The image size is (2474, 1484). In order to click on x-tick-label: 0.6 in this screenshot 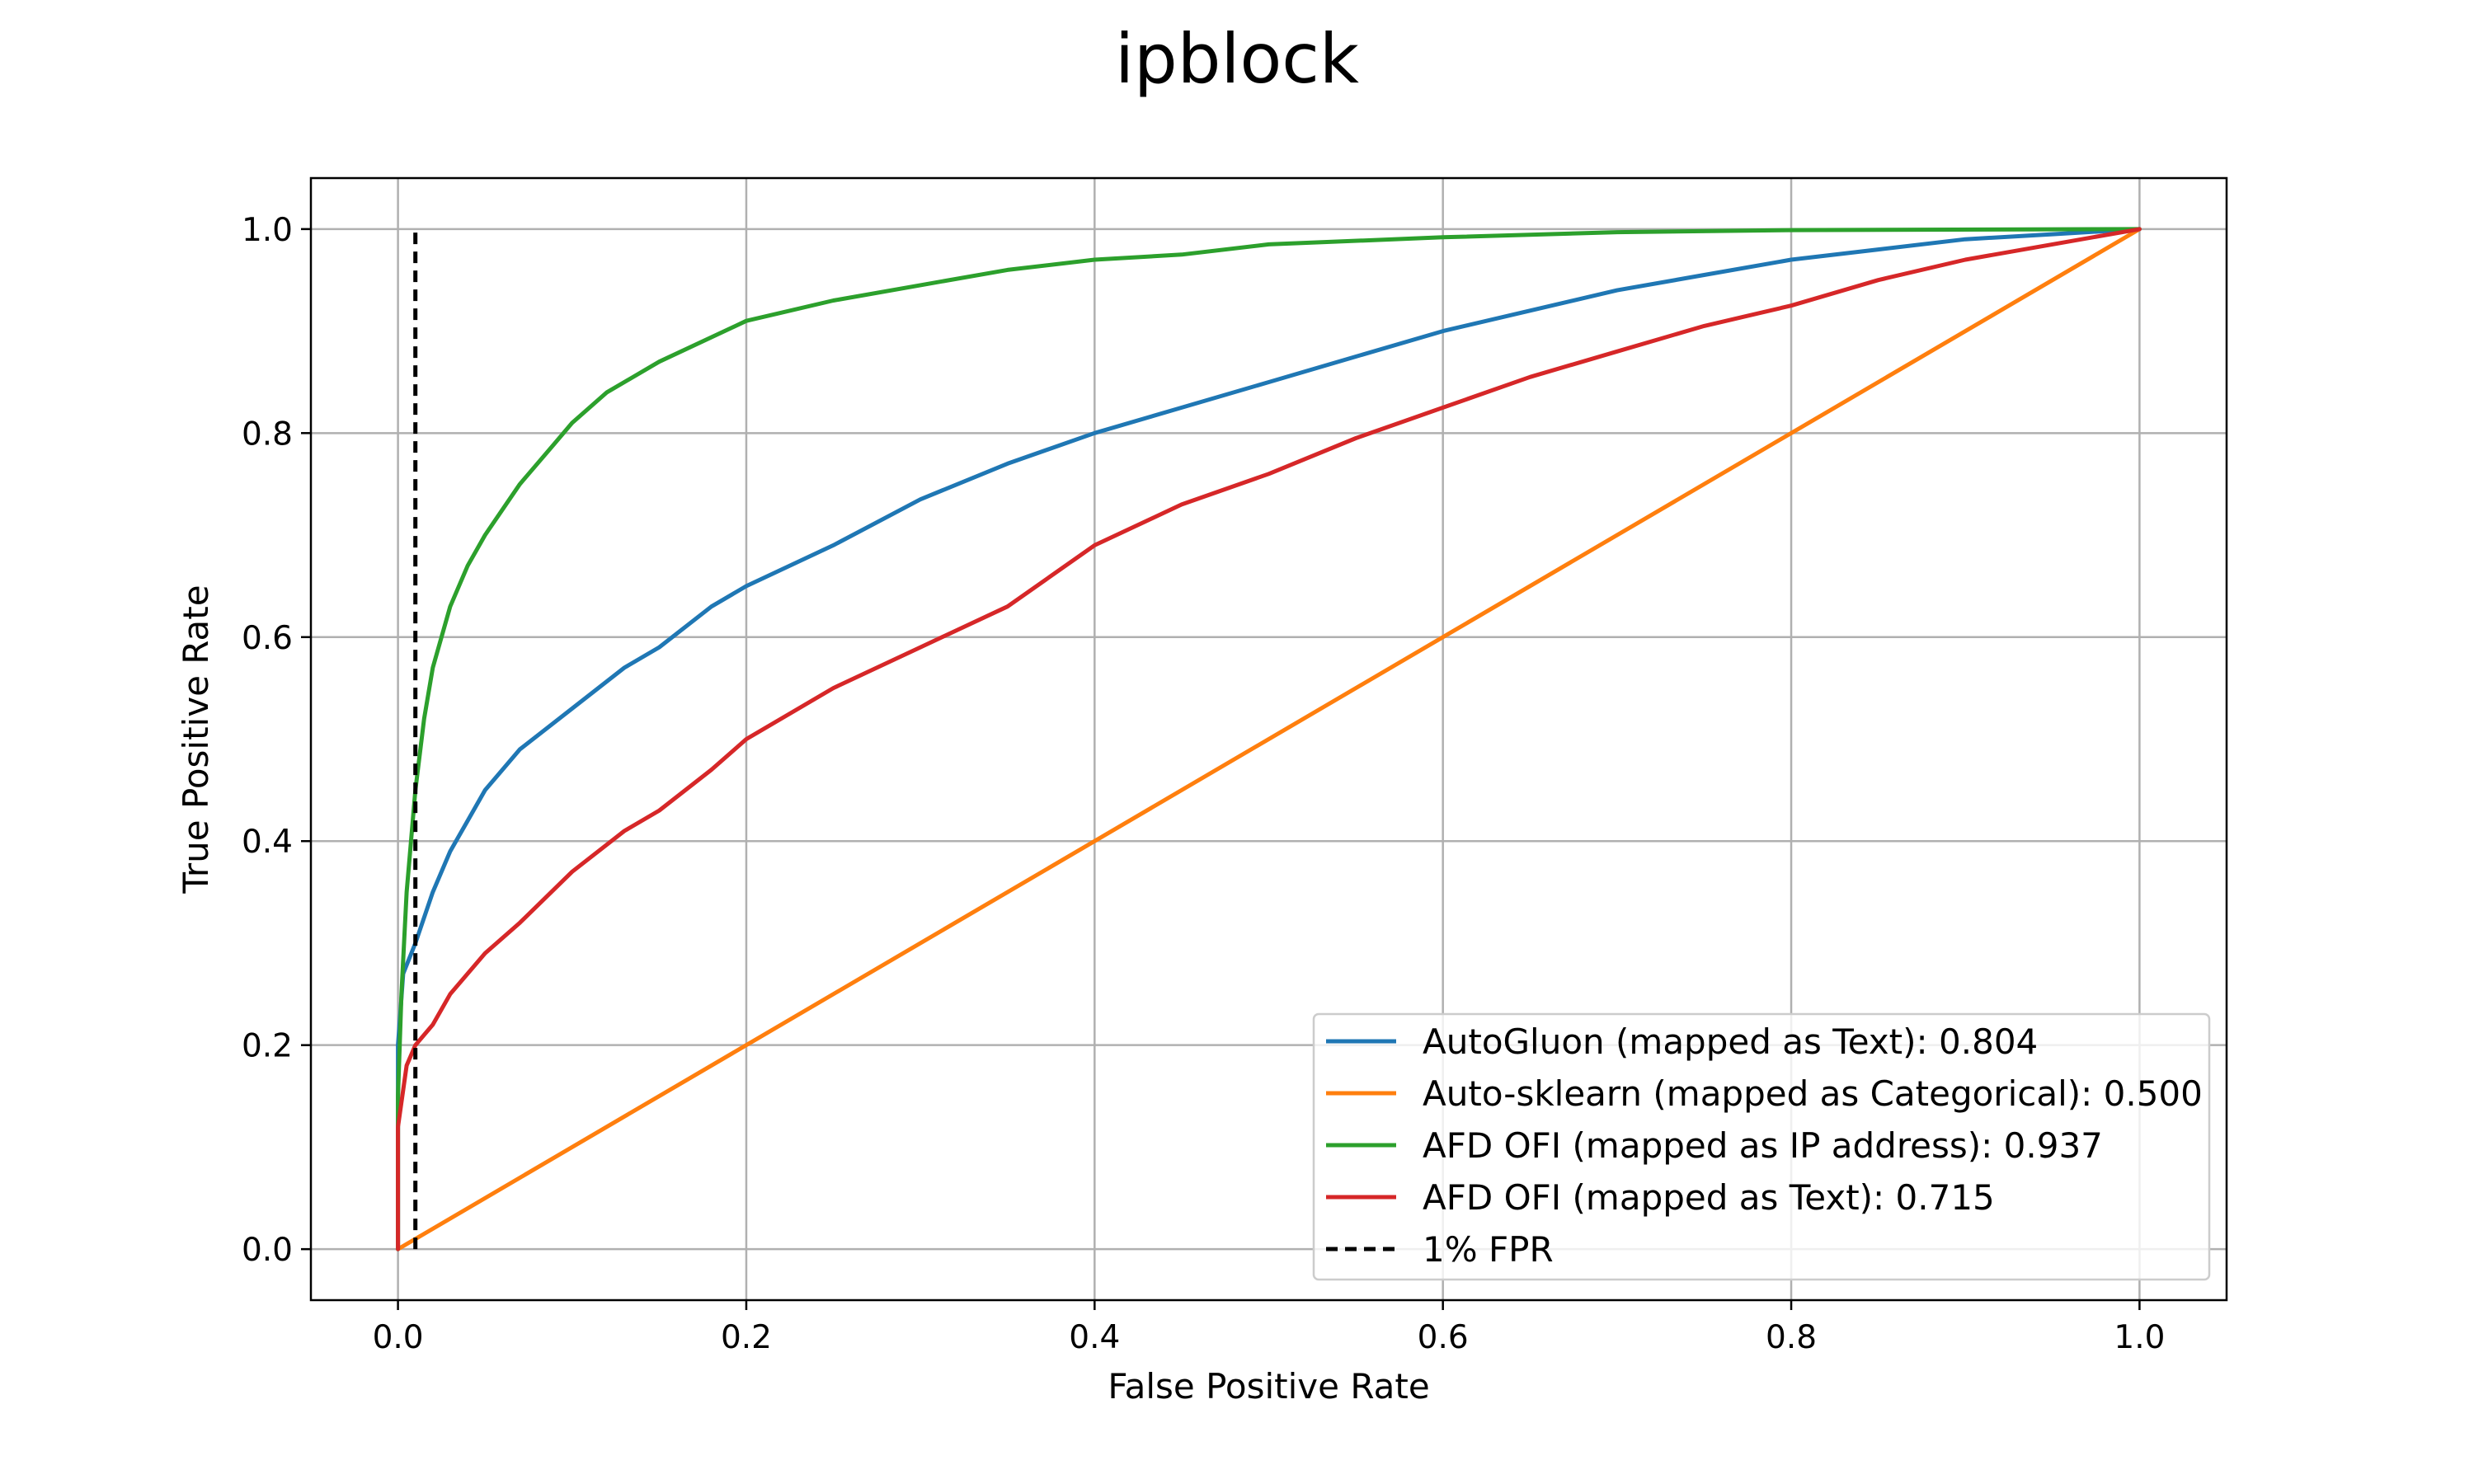, I will do `click(1443, 1337)`.